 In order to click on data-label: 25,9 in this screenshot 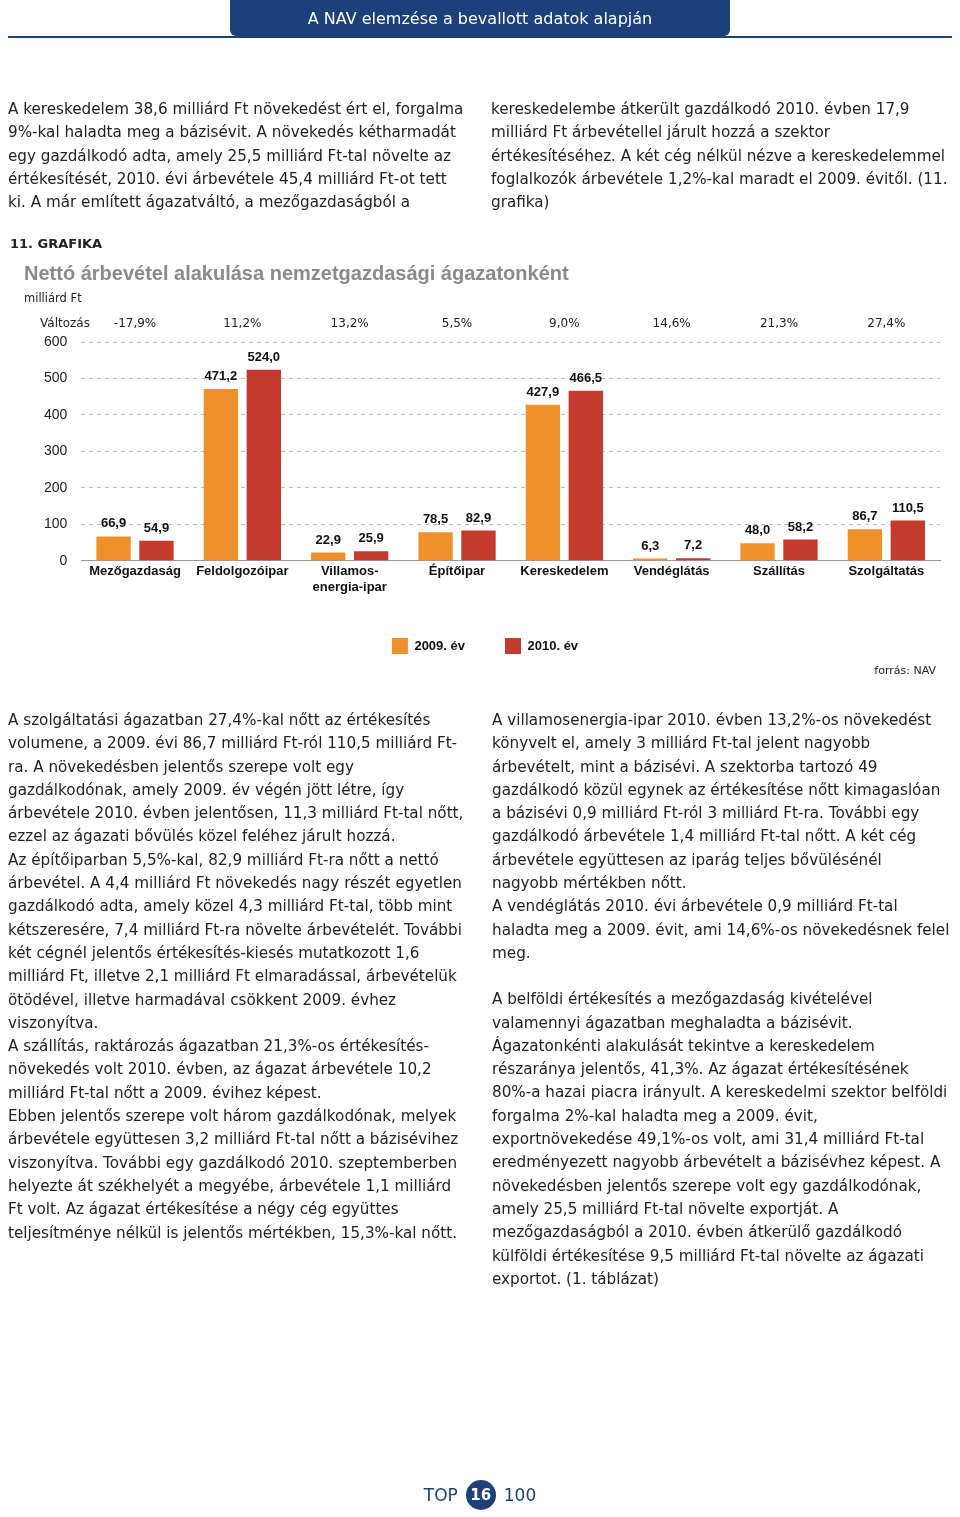, I will do `click(371, 538)`.